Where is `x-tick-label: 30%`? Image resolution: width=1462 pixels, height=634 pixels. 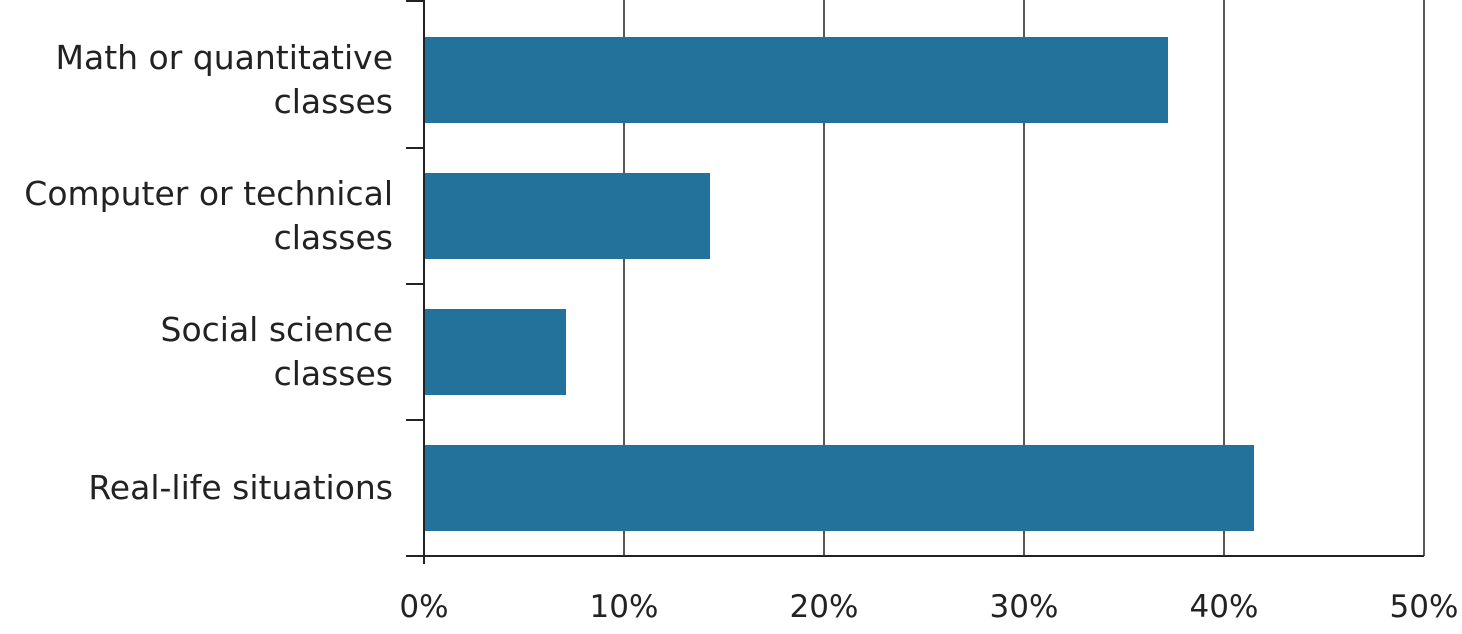
x-tick-label: 30% is located at coordinates (1024, 607).